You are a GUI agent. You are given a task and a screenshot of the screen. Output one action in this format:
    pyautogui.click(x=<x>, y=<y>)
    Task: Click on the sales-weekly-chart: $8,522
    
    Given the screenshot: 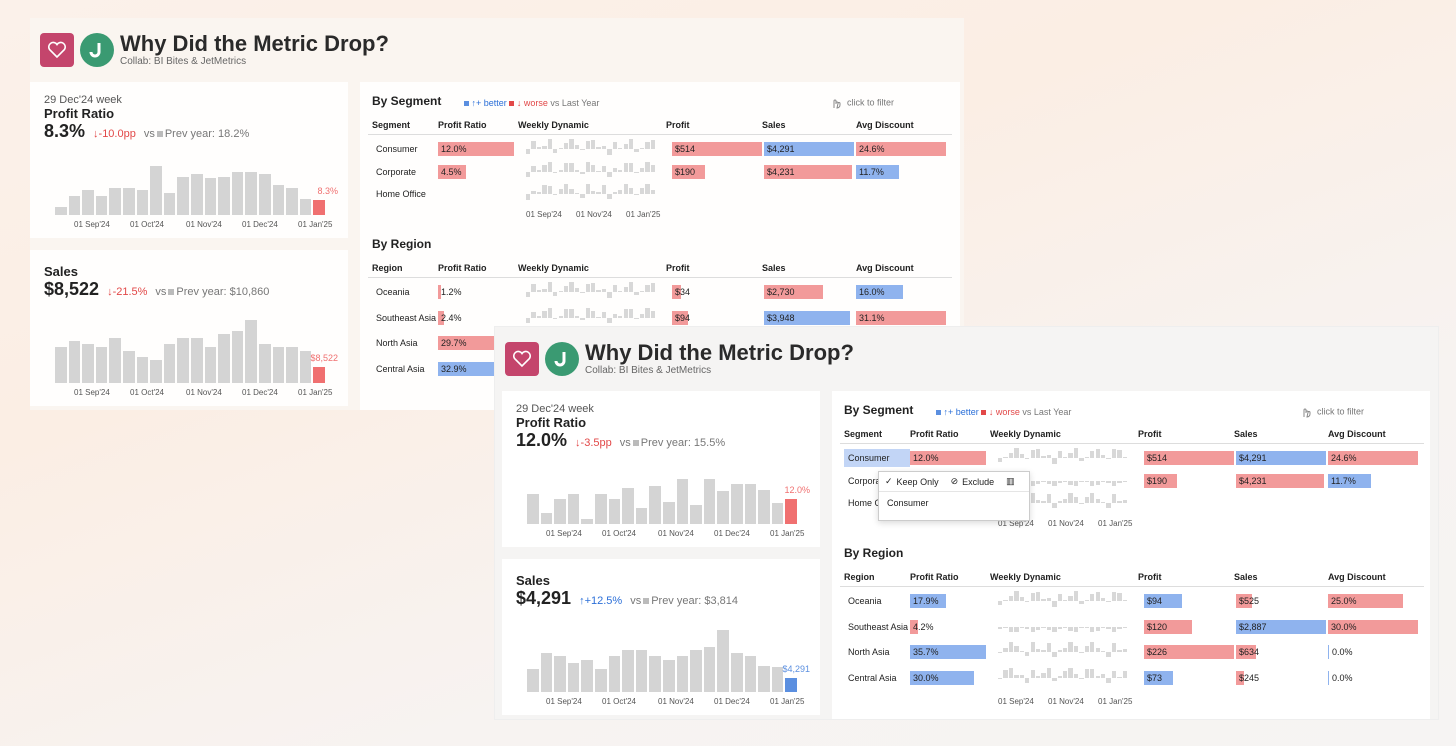 What is the action you would take?
    pyautogui.click(x=196, y=350)
    